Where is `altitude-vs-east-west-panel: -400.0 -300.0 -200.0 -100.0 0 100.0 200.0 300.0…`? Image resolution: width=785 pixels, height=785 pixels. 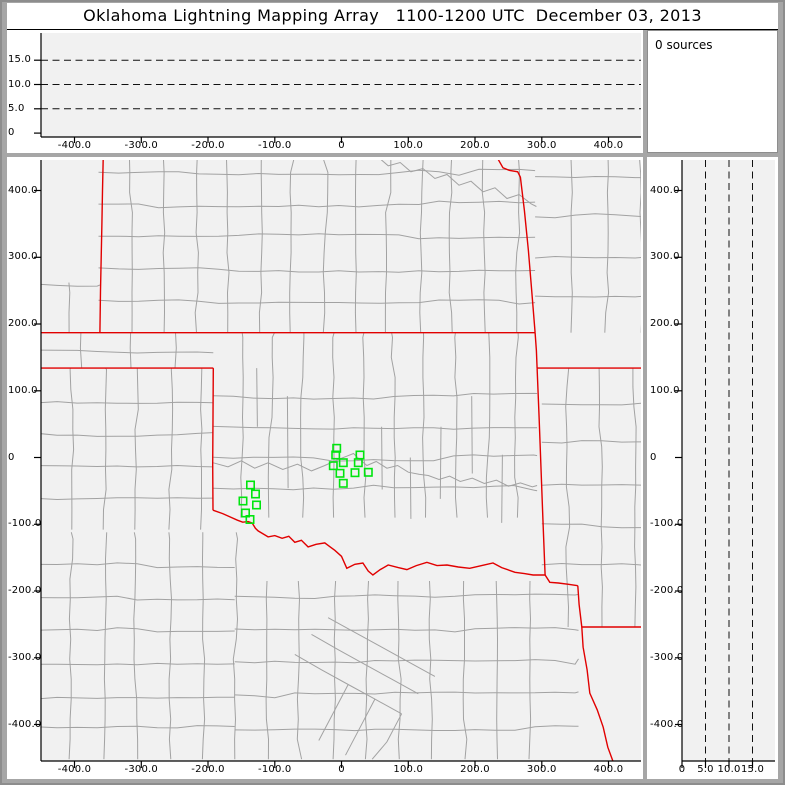
altitude-vs-east-west-panel: -400.0 -300.0 -200.0 -100.0 0 100.0 200.0 300.0… is located at coordinates (325, 91).